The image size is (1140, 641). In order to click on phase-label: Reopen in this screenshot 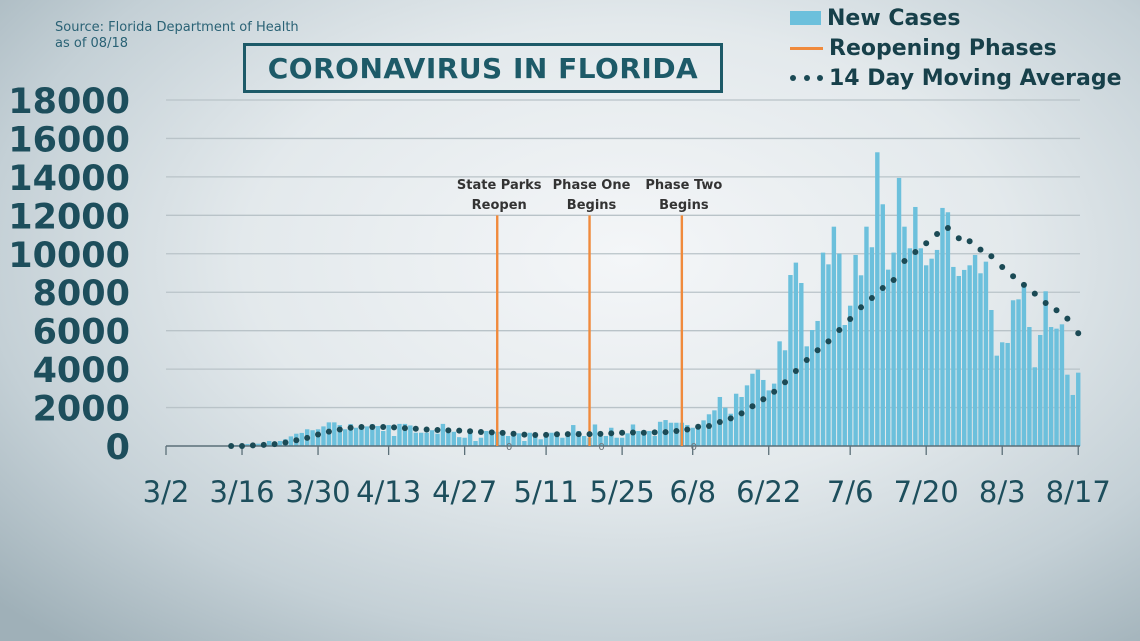, I will do `click(499, 205)`.